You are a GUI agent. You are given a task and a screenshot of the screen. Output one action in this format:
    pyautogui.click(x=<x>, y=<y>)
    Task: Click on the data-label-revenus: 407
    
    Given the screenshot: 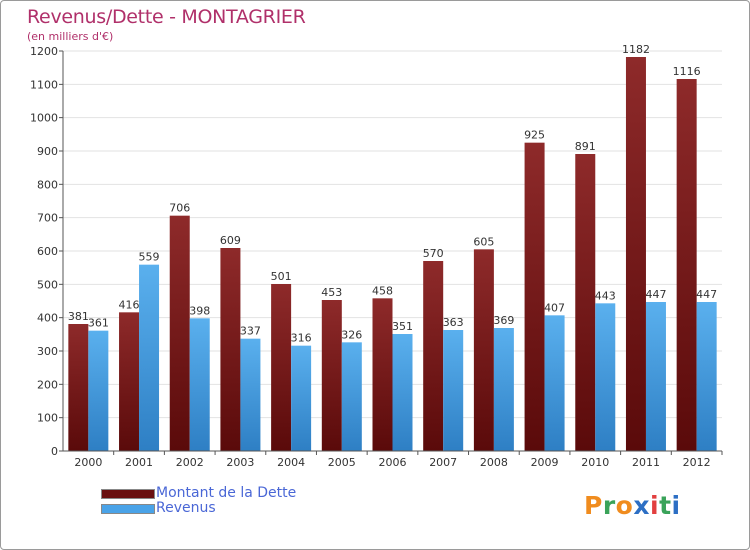 What is the action you would take?
    pyautogui.click(x=554, y=307)
    